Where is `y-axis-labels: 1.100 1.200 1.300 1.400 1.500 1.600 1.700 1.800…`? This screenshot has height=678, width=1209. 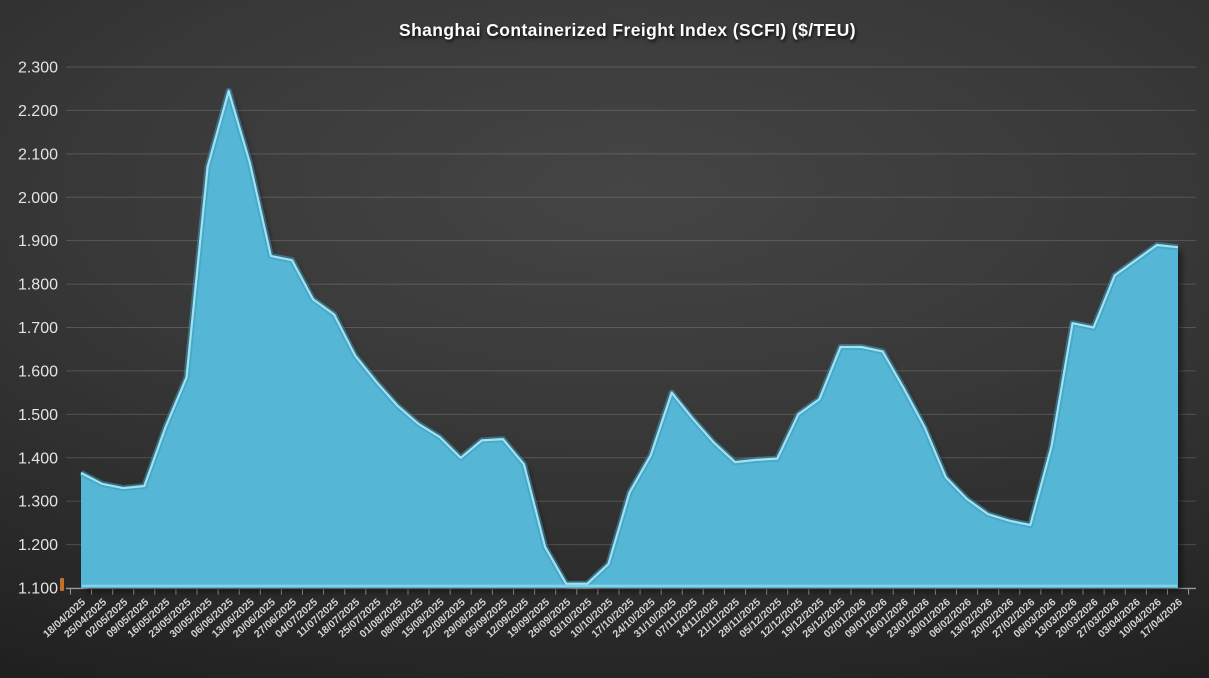
y-axis-labels: 1.100 1.200 1.300 1.400 1.500 1.600 1.700 1.800… is located at coordinates (38, 329).